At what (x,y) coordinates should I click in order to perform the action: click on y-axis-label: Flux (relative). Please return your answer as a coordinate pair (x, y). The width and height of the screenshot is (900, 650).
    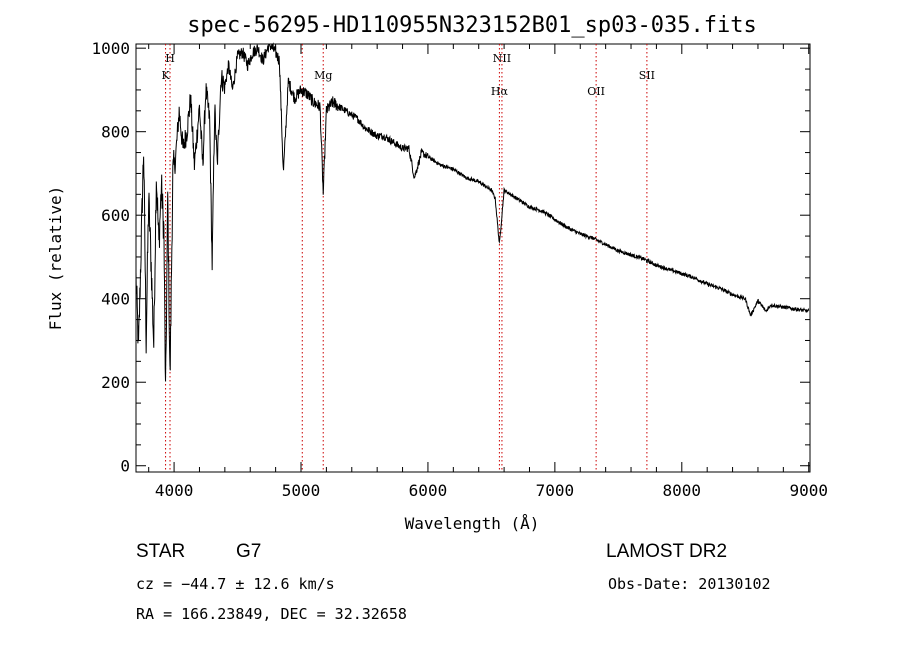
    Looking at the image, I should click on (55, 258).